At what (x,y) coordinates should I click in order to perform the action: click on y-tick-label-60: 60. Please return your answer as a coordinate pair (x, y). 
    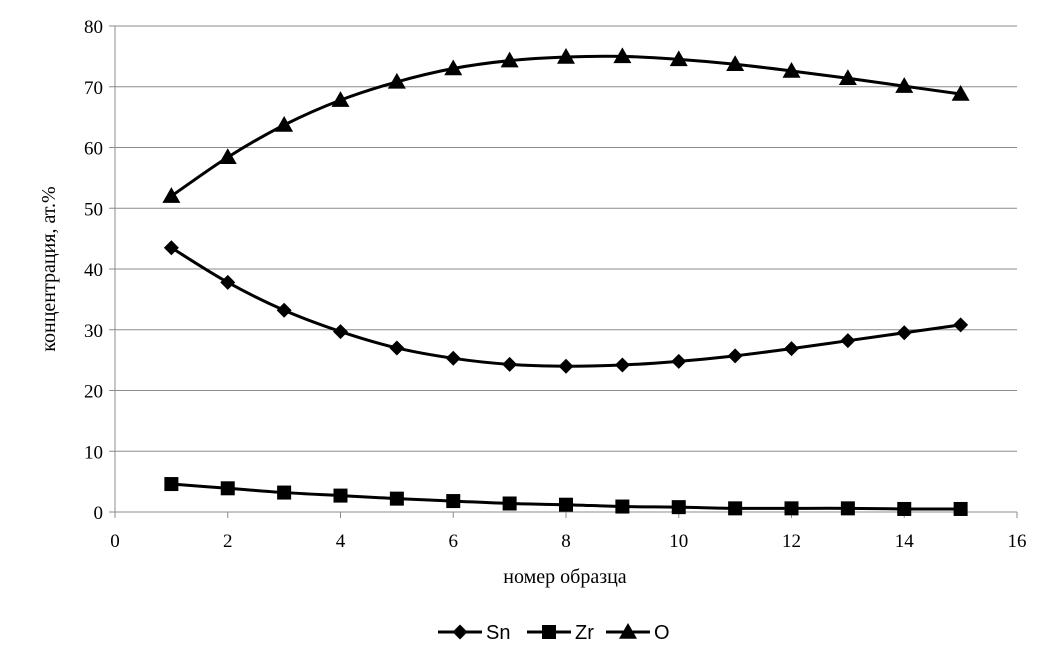
    Looking at the image, I should click on (93, 149).